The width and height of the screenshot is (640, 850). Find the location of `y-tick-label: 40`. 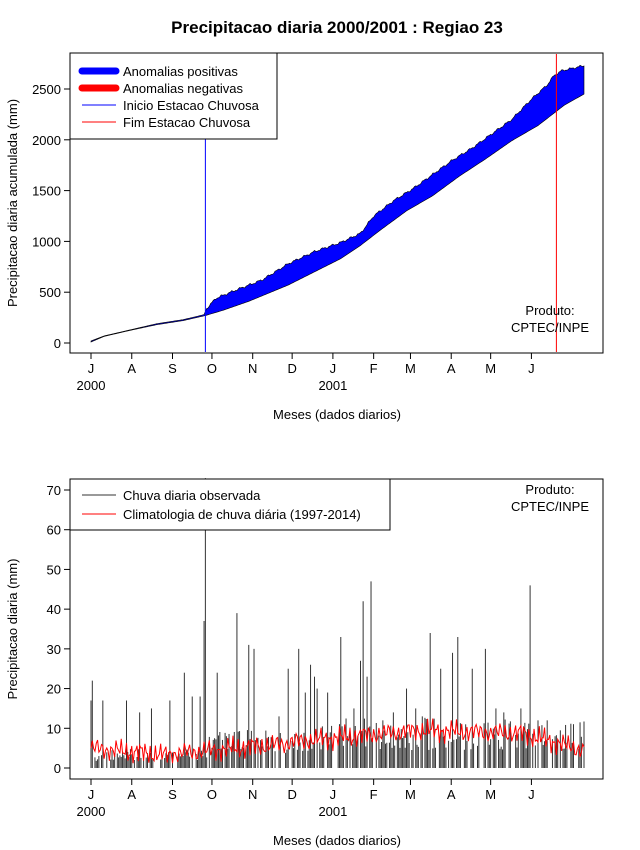

y-tick-label: 40 is located at coordinates (54, 609).